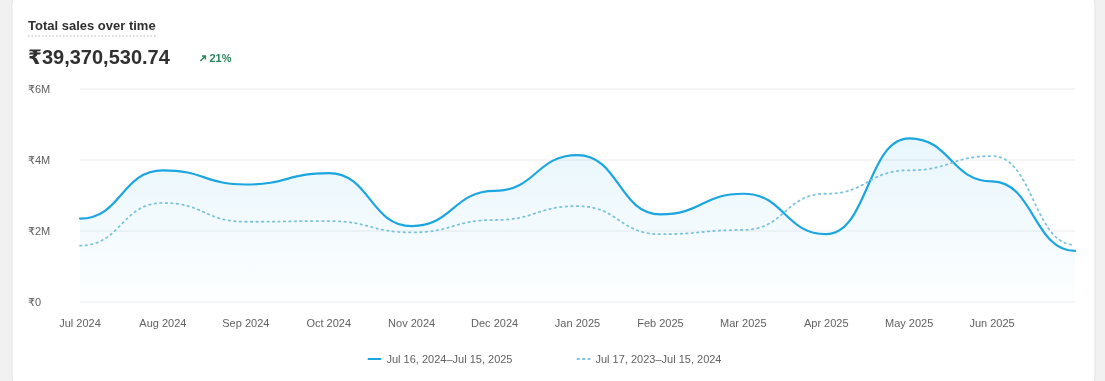  Describe the element at coordinates (39, 88) in the screenshot. I see `y-tick-label: ₹6M` at that location.